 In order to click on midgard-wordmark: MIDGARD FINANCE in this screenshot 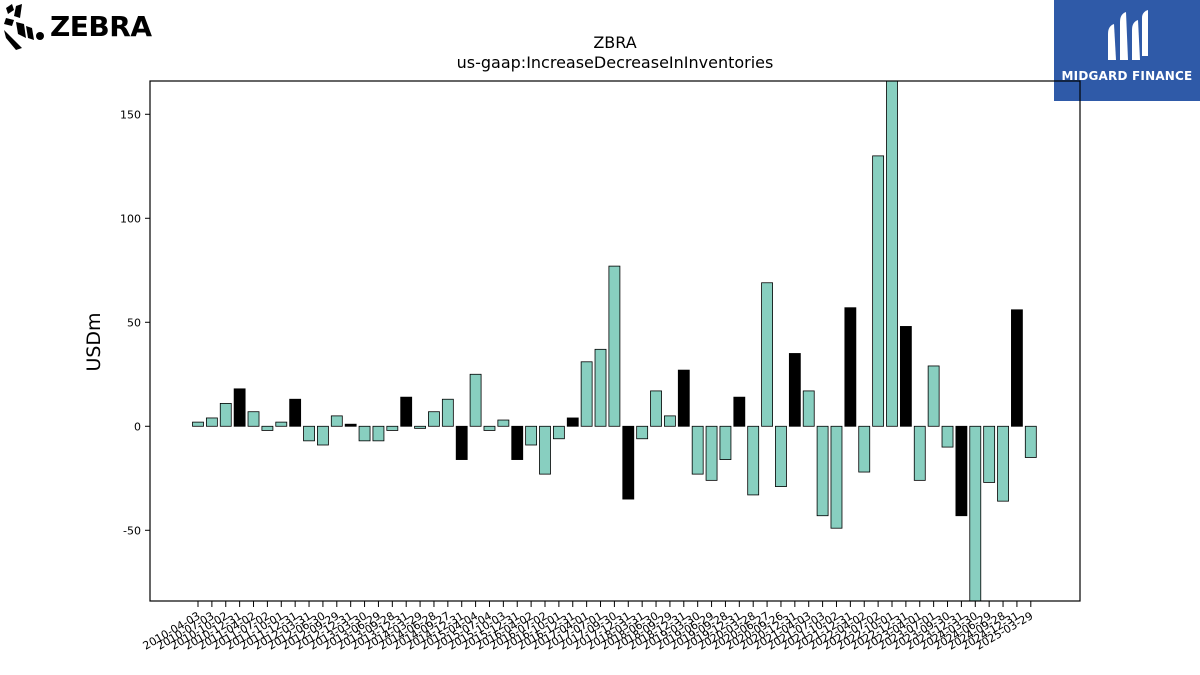, I will do `click(1127, 76)`.